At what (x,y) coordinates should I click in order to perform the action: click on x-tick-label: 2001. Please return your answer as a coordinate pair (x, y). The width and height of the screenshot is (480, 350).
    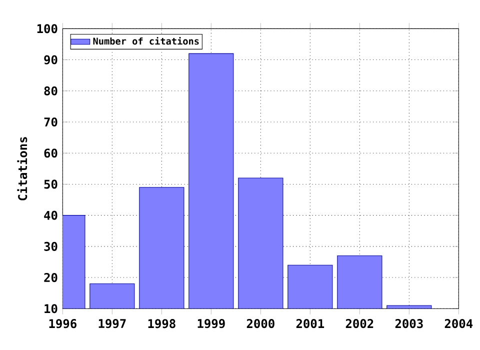
    Looking at the image, I should click on (310, 323).